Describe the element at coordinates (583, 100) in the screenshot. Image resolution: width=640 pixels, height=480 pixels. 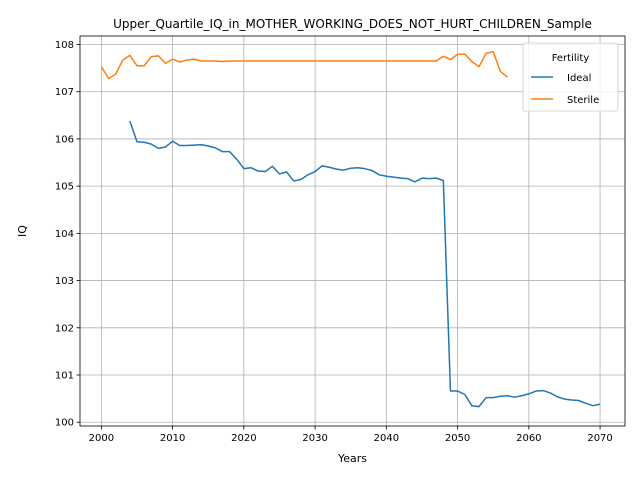
I see `legend-label-sterile: Sterile` at that location.